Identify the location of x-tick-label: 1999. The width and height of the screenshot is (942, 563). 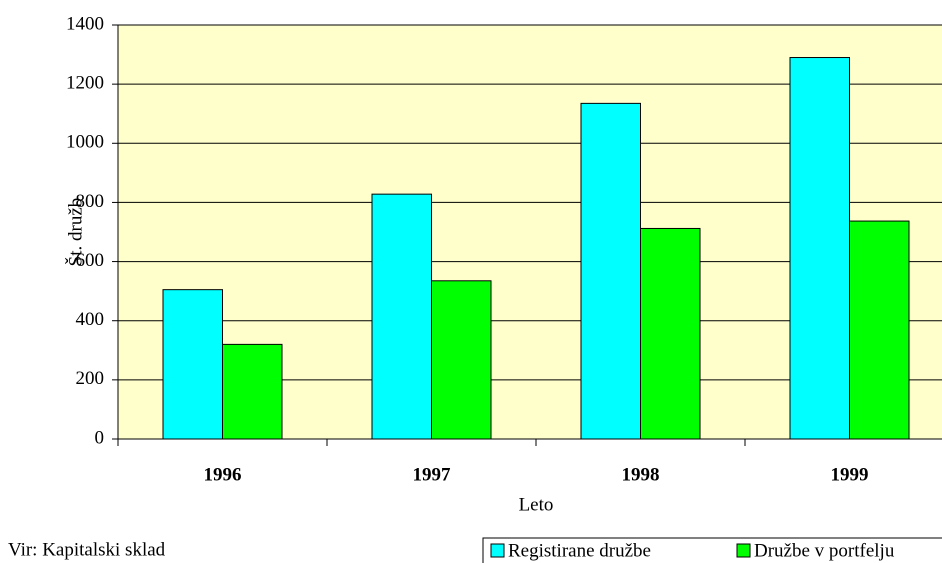
(850, 474).